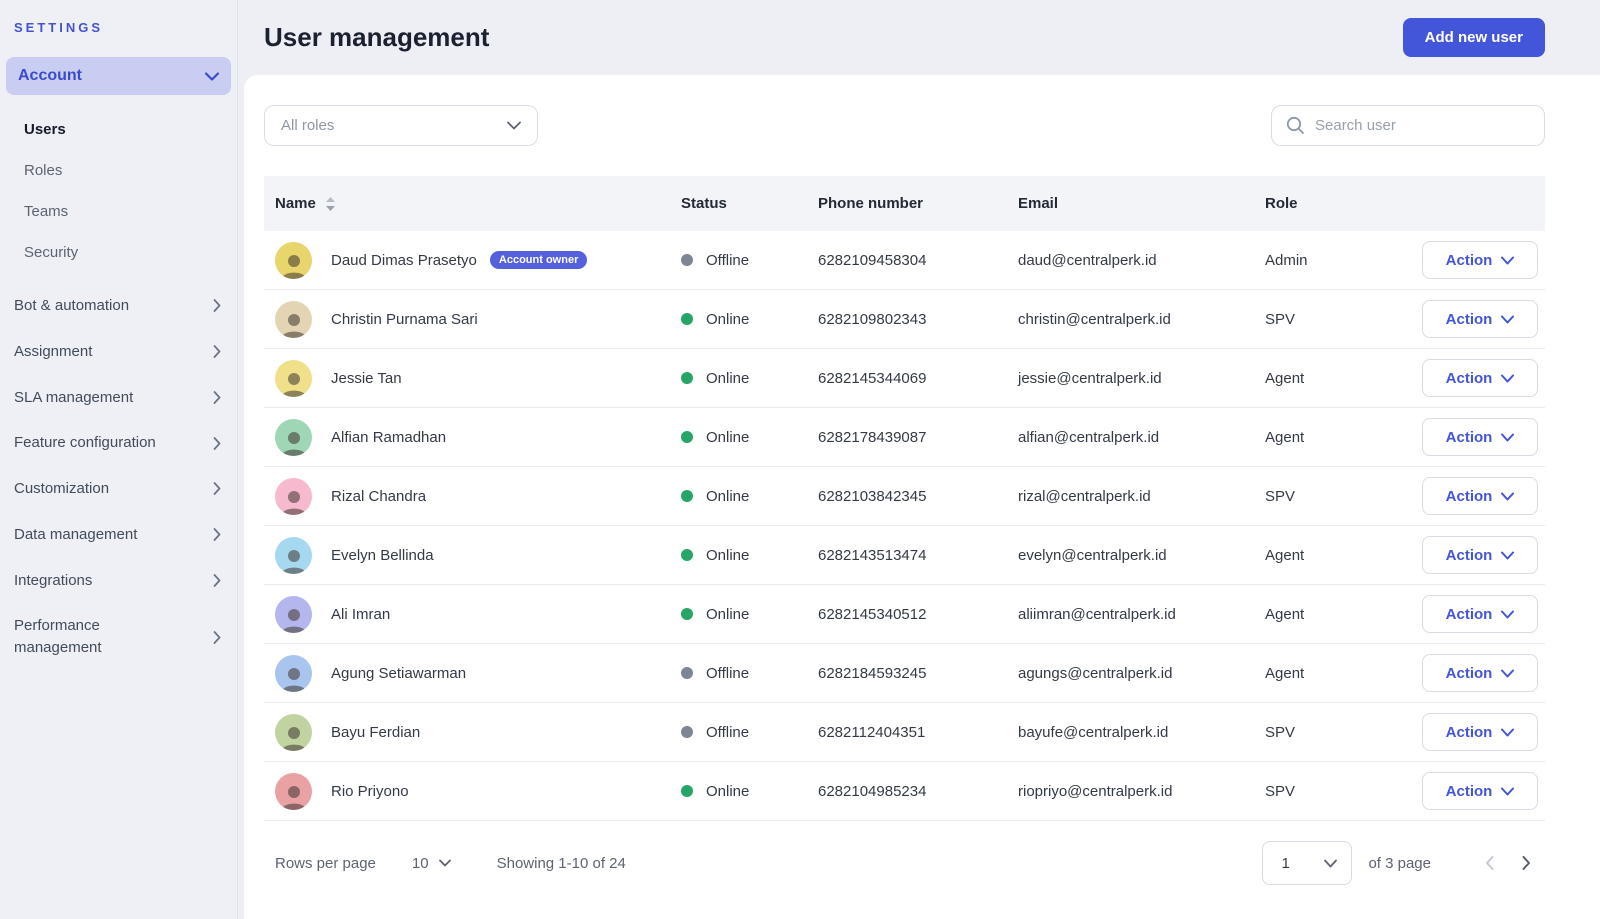 The width and height of the screenshot is (1600, 919). I want to click on email: riopriyo@centralperk.id, so click(1095, 791).